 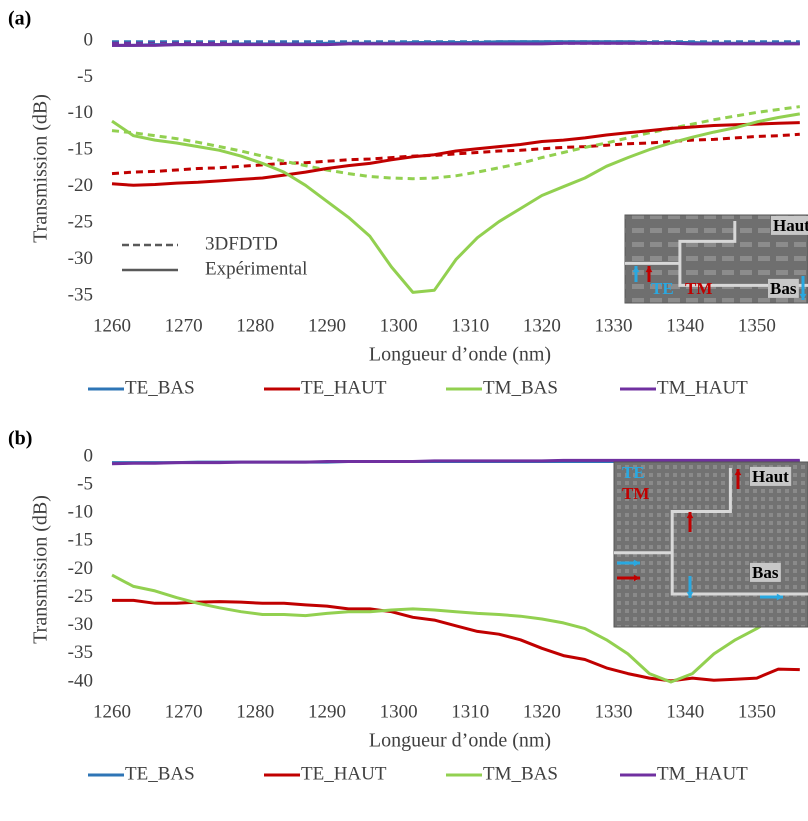 I want to click on panel-label: (b), so click(x=20, y=439).